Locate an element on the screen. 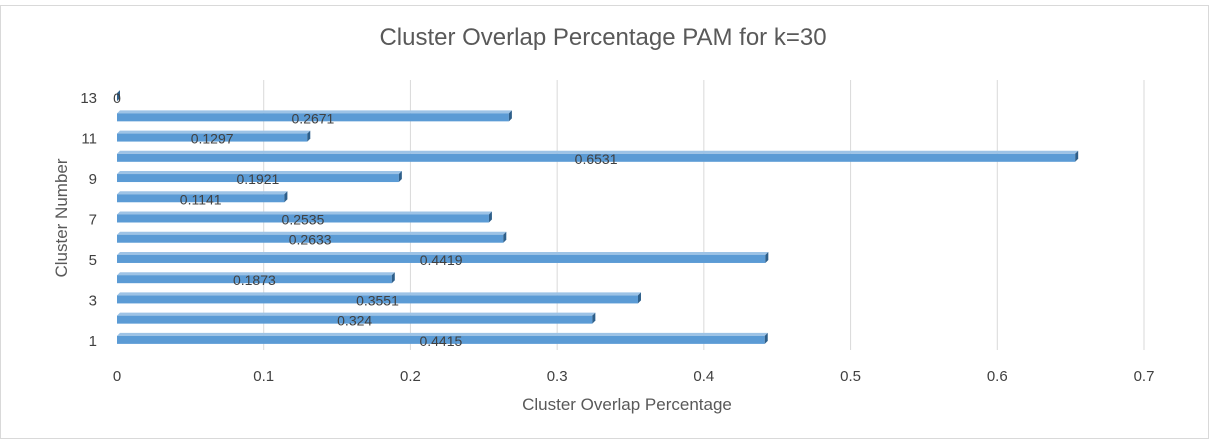 Image resolution: width=1211 pixels, height=442 pixels. data-label: 0.1873 is located at coordinates (254, 280).